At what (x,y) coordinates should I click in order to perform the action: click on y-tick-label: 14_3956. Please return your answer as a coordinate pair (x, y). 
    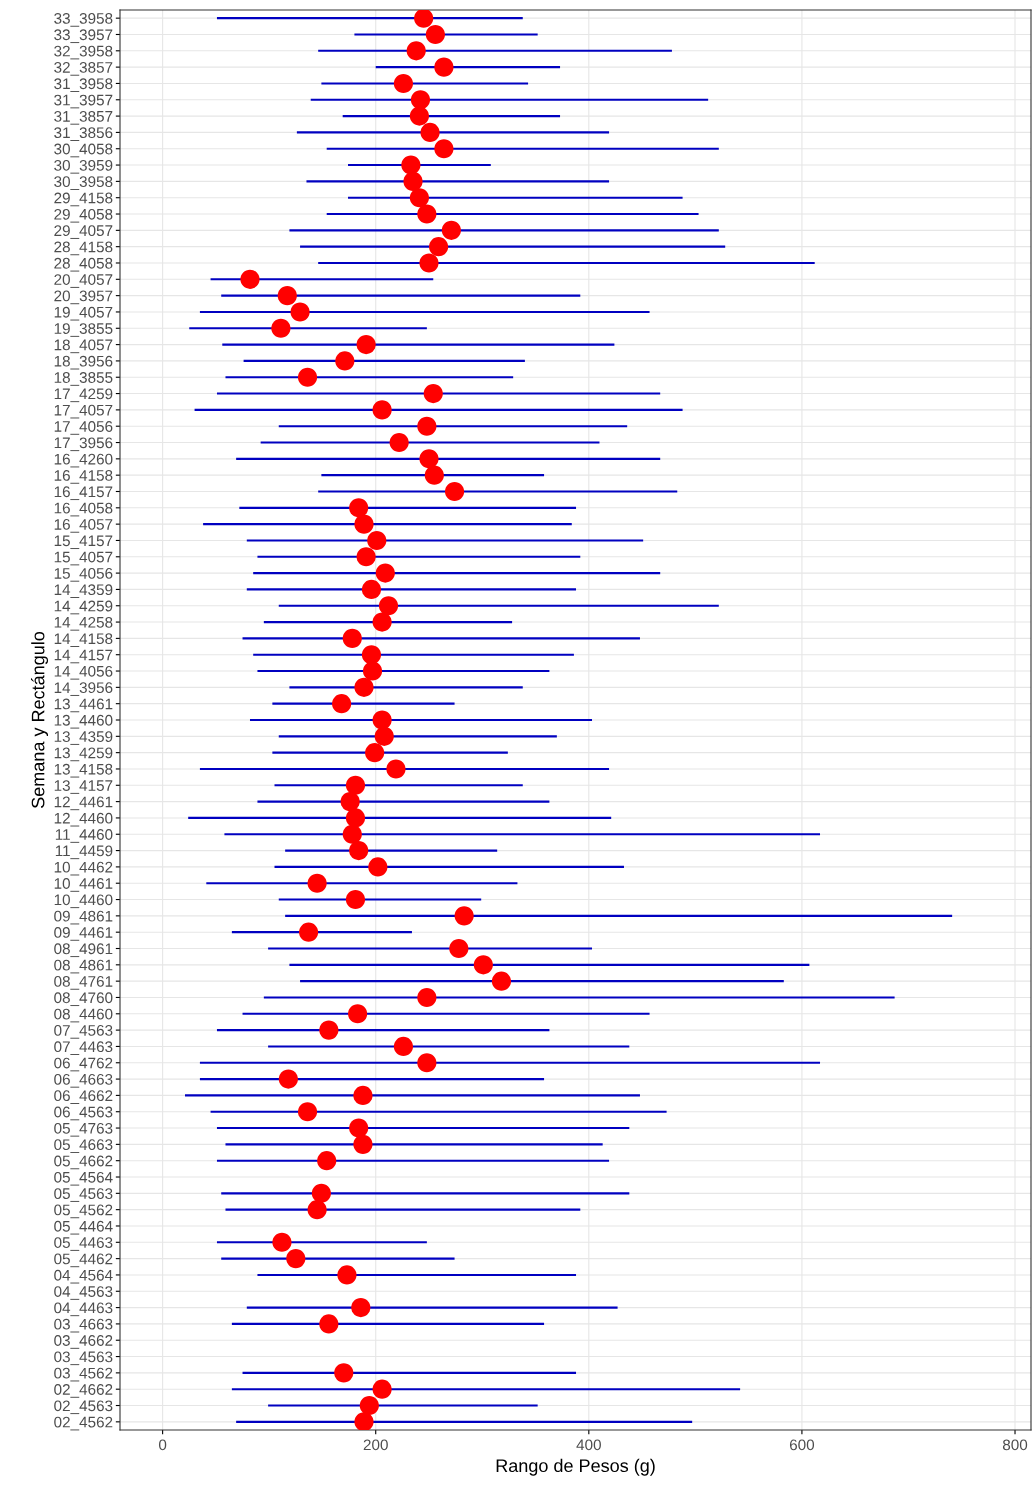
    Looking at the image, I should click on (83, 689).